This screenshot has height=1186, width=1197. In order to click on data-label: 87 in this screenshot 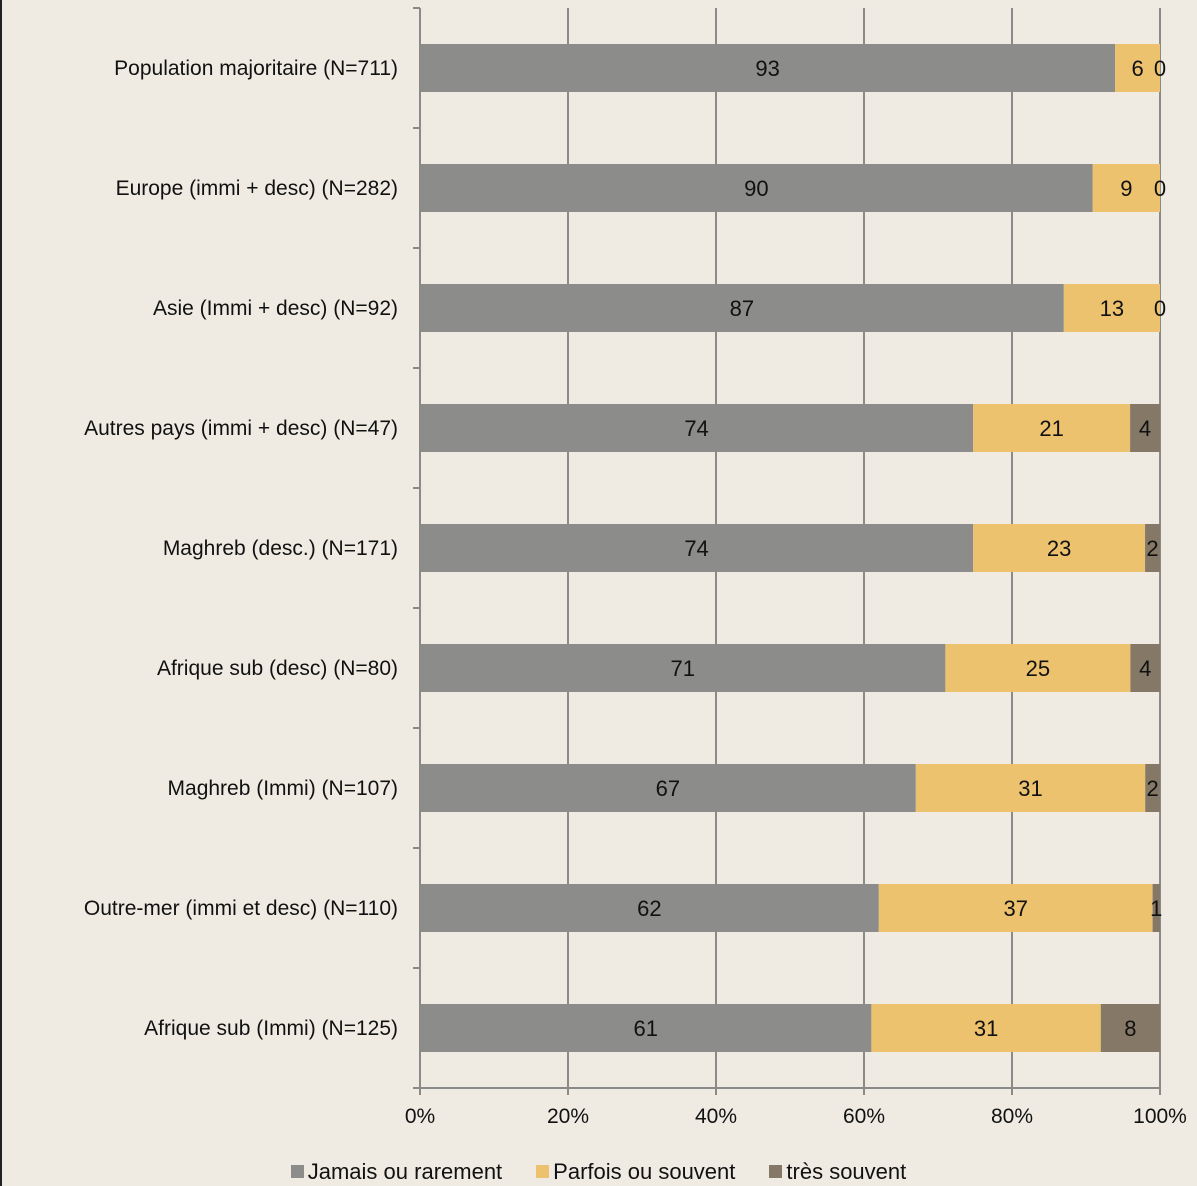, I will do `click(742, 308)`.